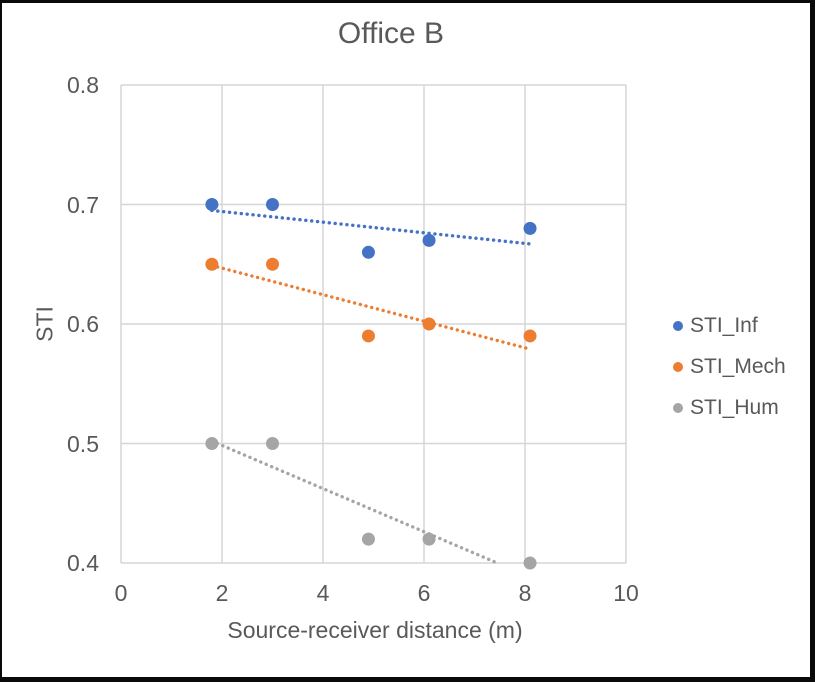 This screenshot has height=682, width=815. I want to click on x-tick-label: 0, so click(121, 593).